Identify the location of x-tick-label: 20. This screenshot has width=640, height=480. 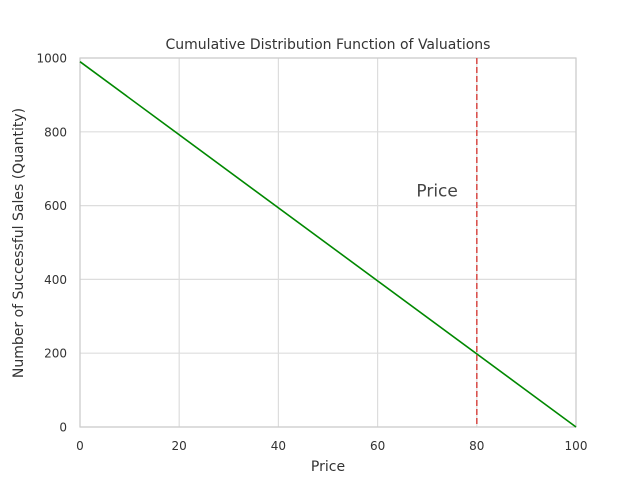
(179, 446).